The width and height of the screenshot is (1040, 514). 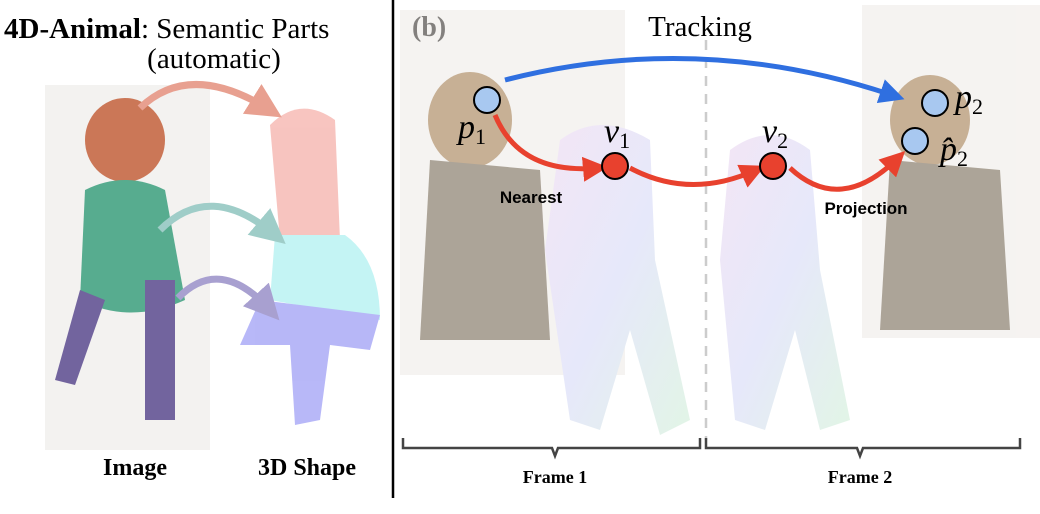 What do you see at coordinates (863, 449) in the screenshot?
I see `frame2-brace` at bounding box center [863, 449].